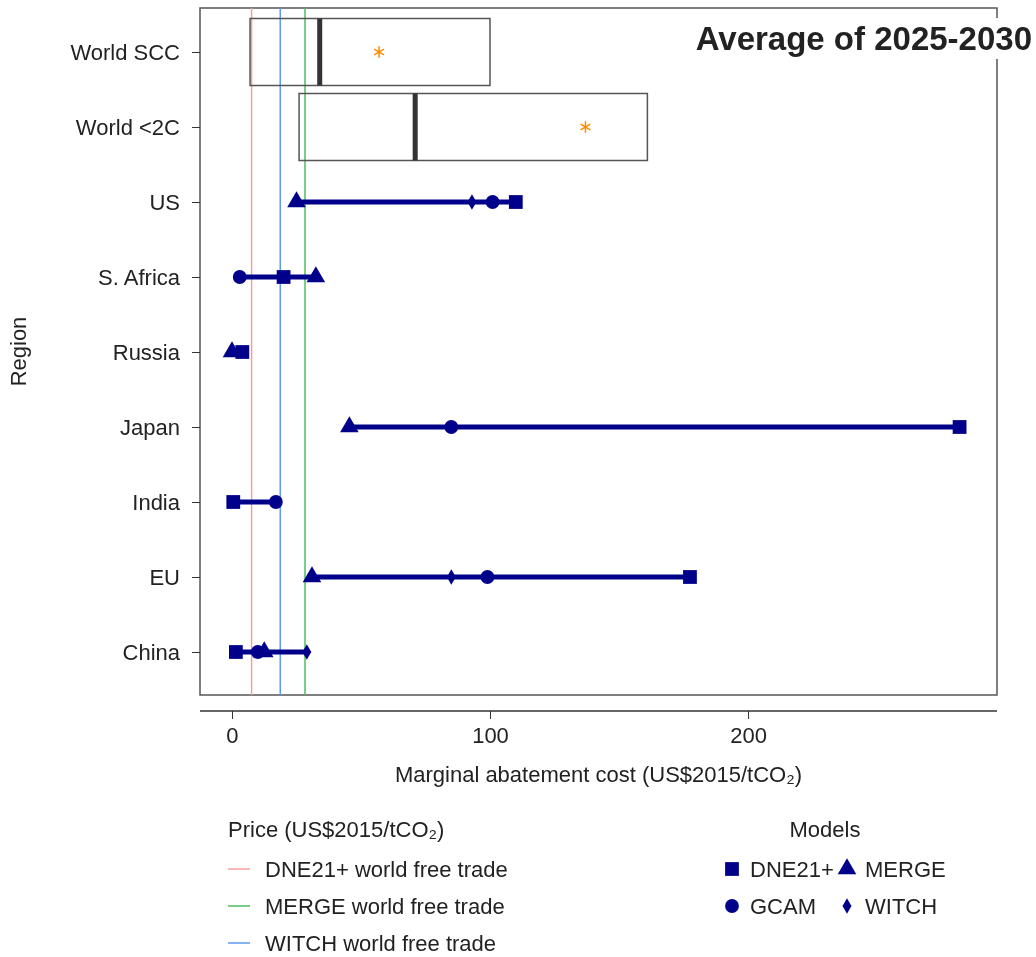  What do you see at coordinates (125, 52) in the screenshot?
I see `y-tick-label: World SCC` at bounding box center [125, 52].